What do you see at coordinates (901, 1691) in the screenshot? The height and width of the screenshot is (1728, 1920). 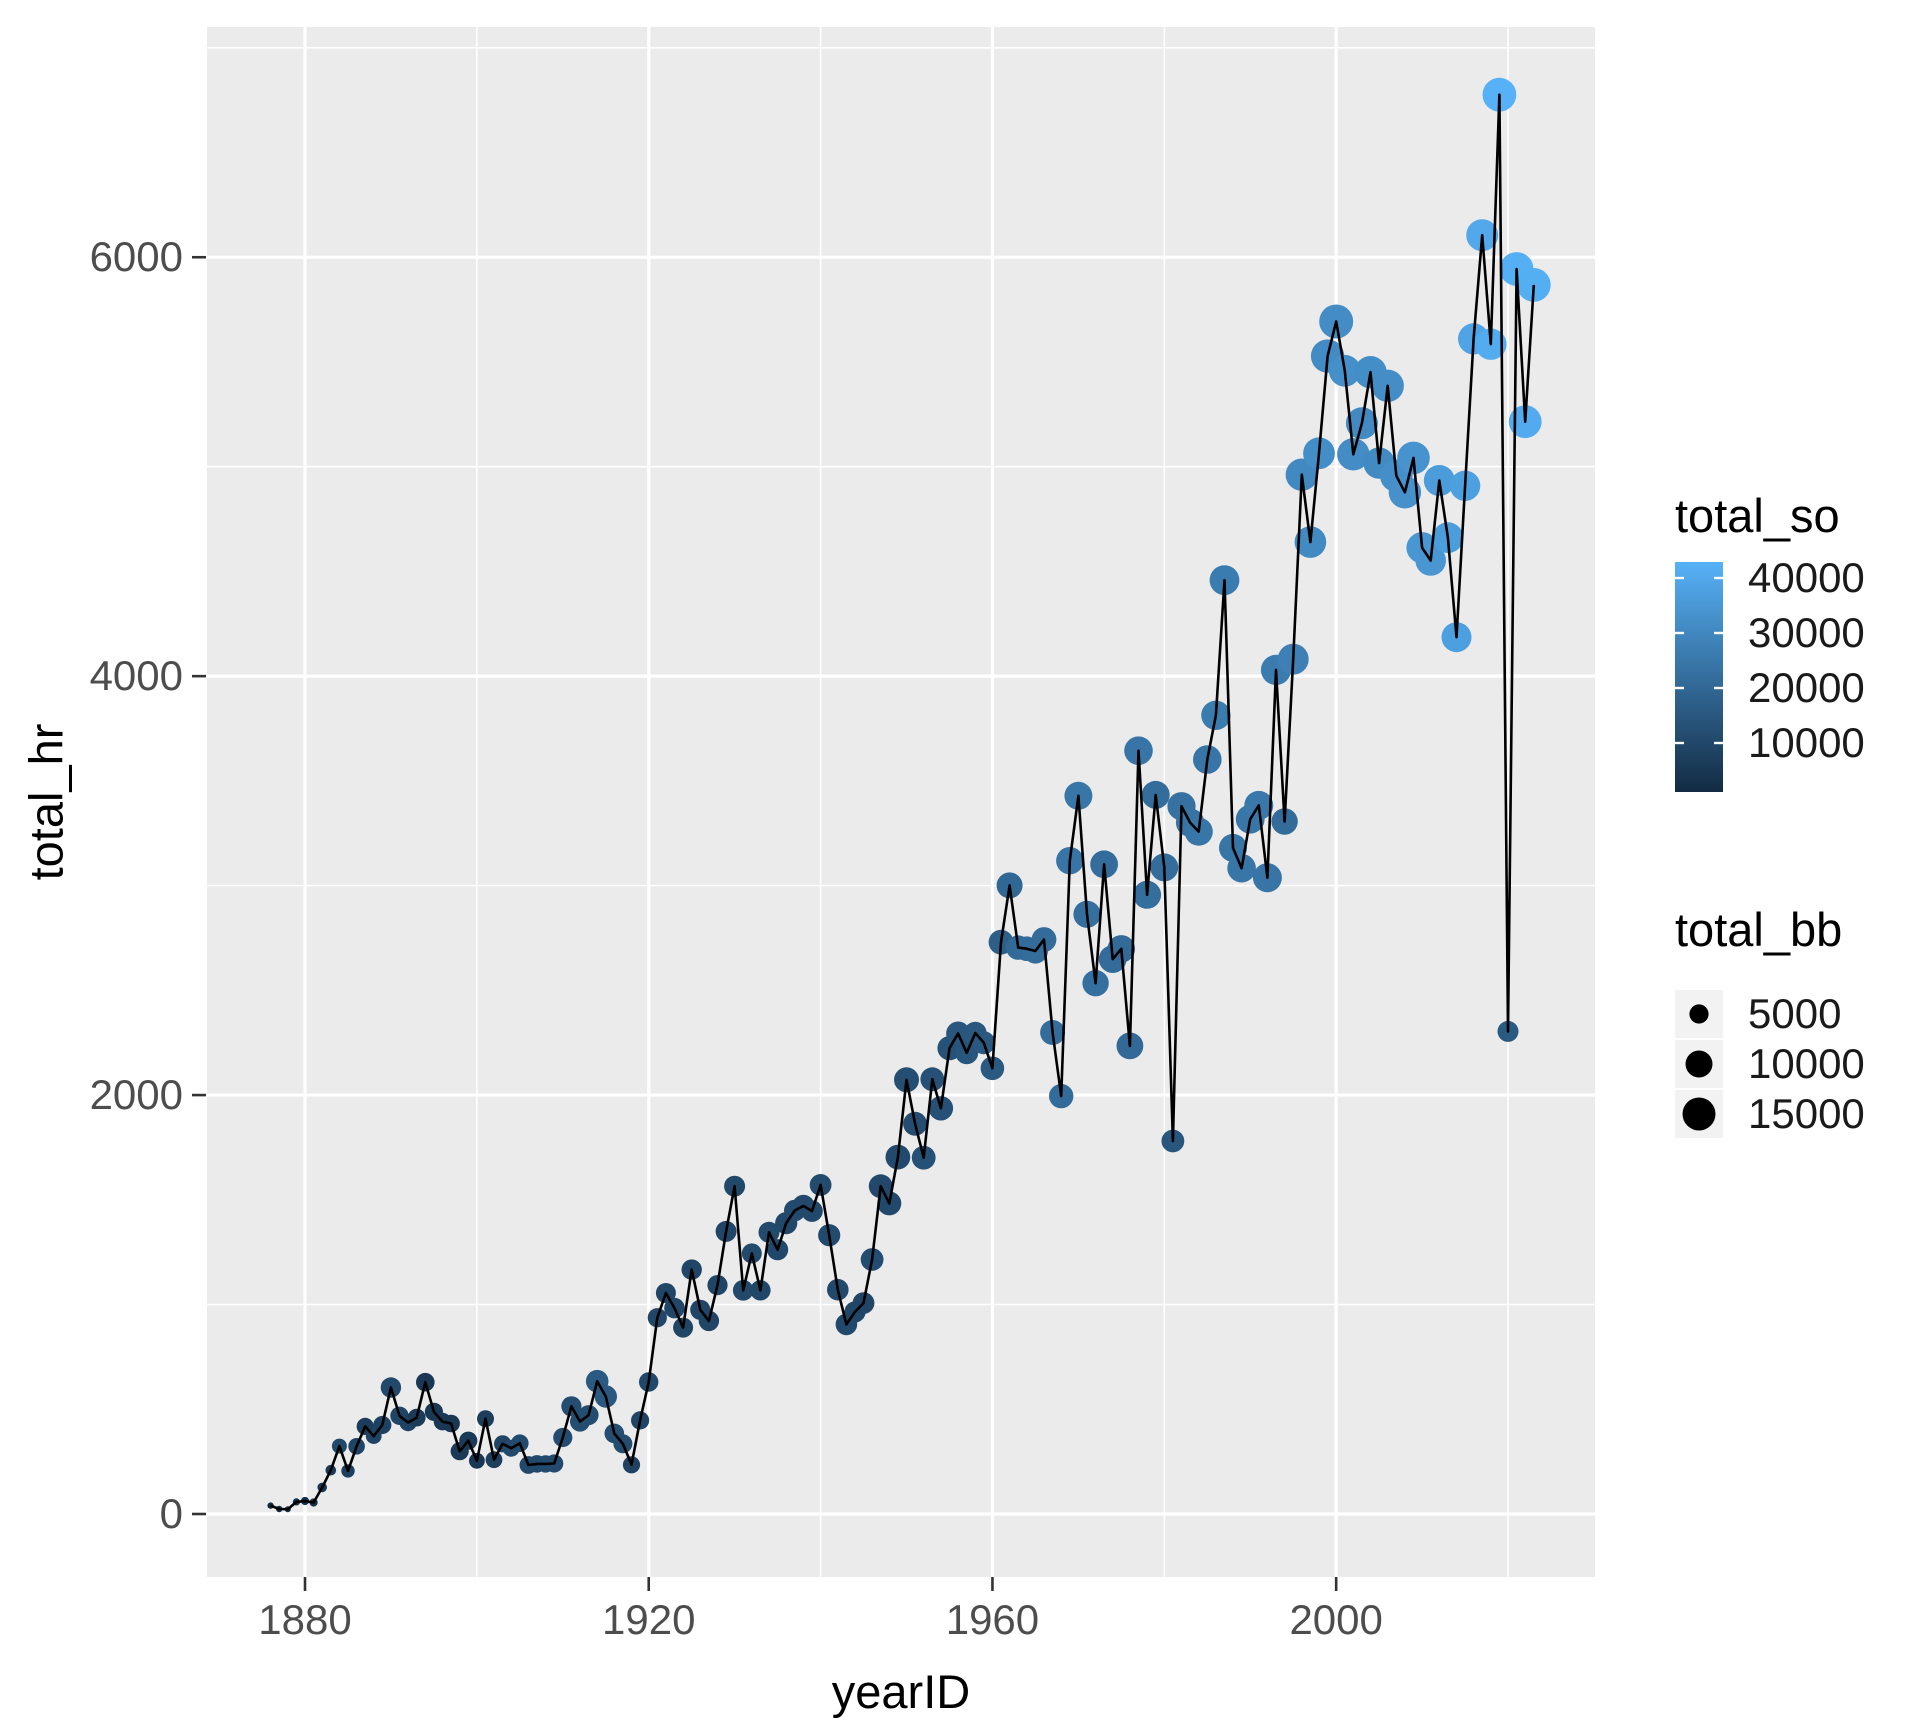 I see `x-axis-title: yearID` at bounding box center [901, 1691].